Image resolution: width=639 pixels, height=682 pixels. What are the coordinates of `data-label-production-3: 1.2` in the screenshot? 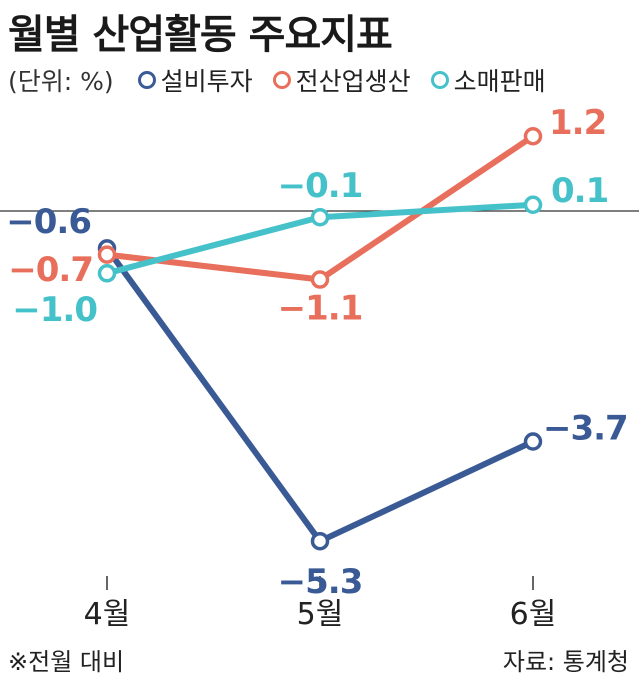 It's located at (577, 123).